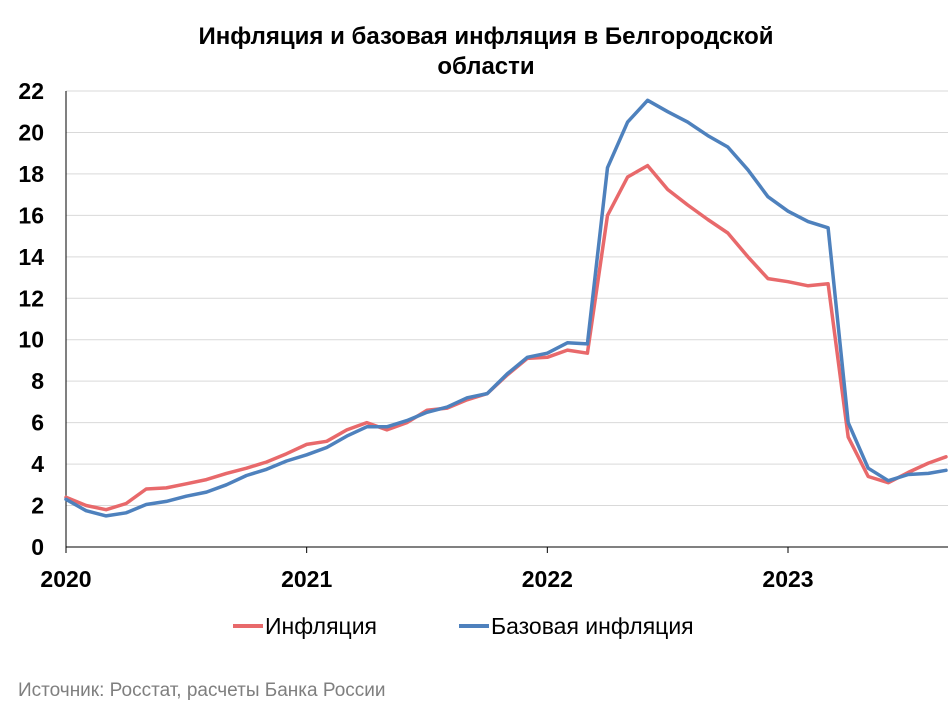  I want to click on y-tick-label: 16, so click(31, 215).